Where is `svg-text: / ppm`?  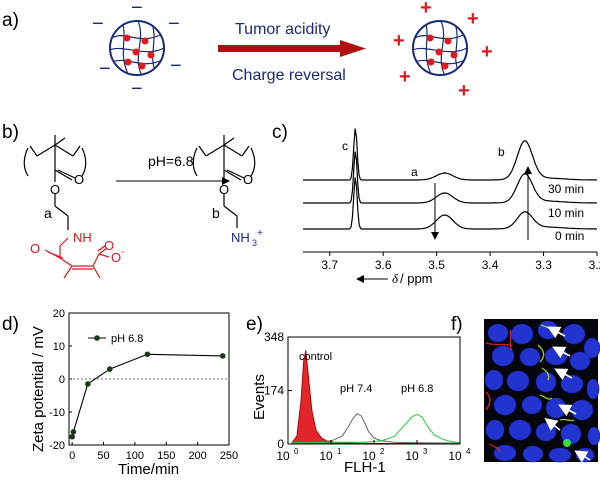
svg-text: / ppm is located at coordinates (416, 278).